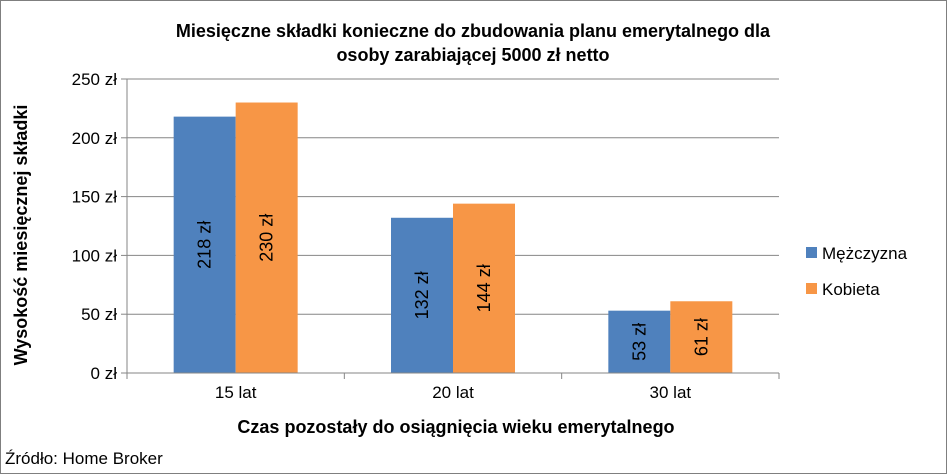  Describe the element at coordinates (95, 197) in the screenshot. I see `y-tick-label: 150 zł` at that location.